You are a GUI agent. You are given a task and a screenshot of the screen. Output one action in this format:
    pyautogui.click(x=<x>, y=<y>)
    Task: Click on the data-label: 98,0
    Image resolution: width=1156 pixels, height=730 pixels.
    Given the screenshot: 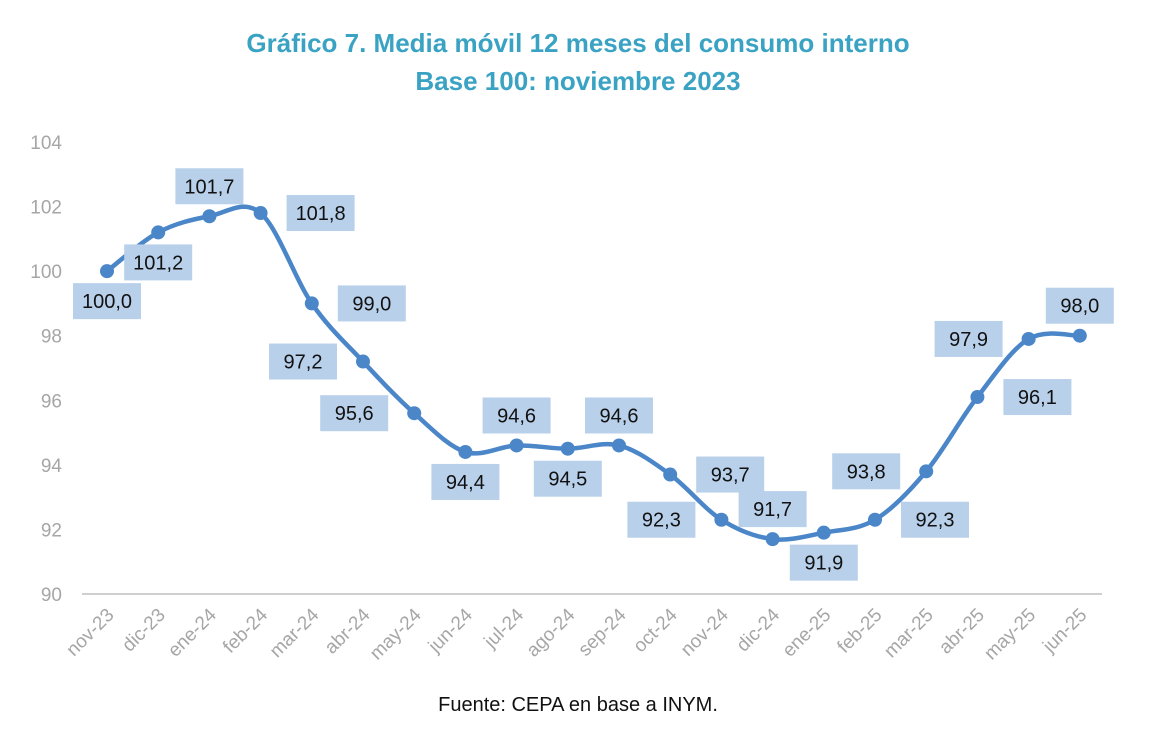 What is the action you would take?
    pyautogui.click(x=1079, y=307)
    